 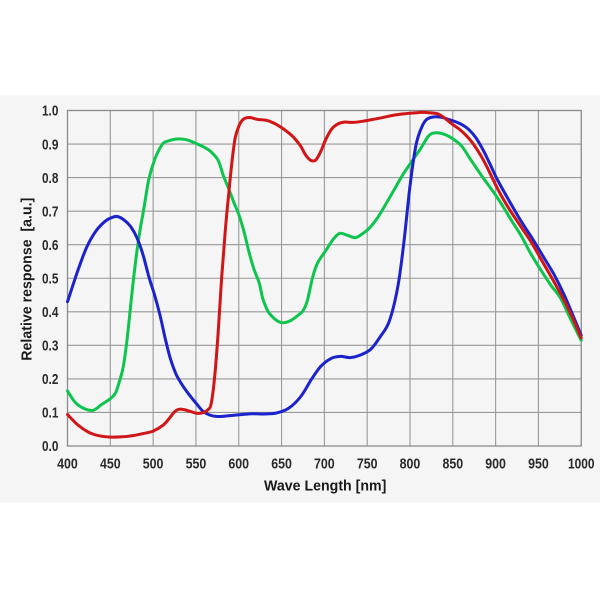 What do you see at coordinates (581, 465) in the screenshot?
I see `svg-text: 1000` at bounding box center [581, 465].